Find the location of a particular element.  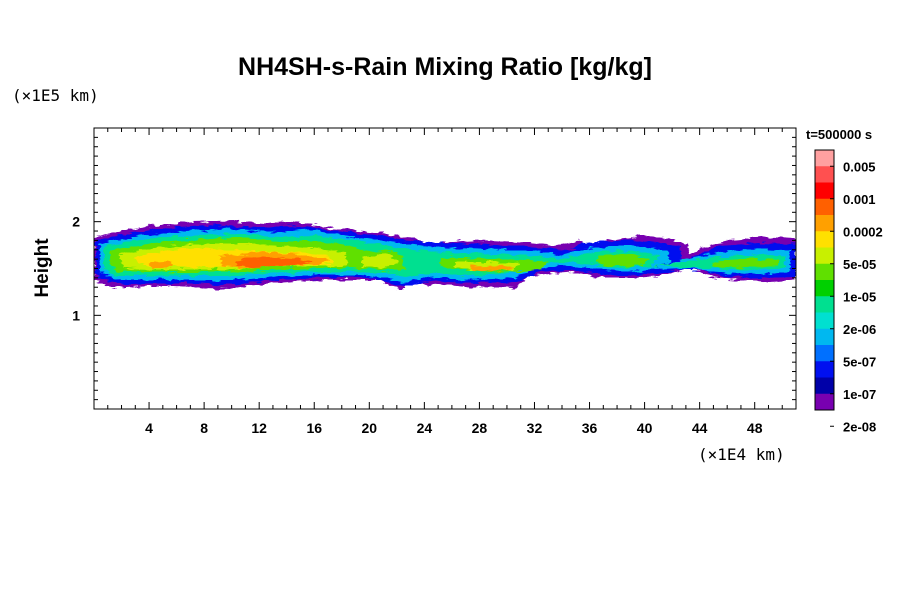

x-tick-label: 40 is located at coordinates (645, 428).